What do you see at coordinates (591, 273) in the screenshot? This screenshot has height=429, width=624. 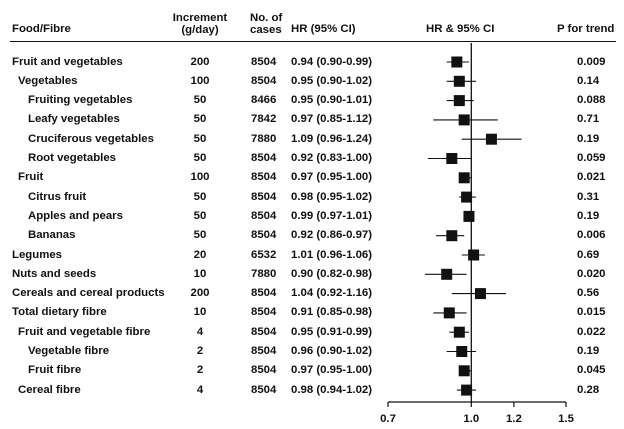 I see `row-p-trend: 0.020` at bounding box center [591, 273].